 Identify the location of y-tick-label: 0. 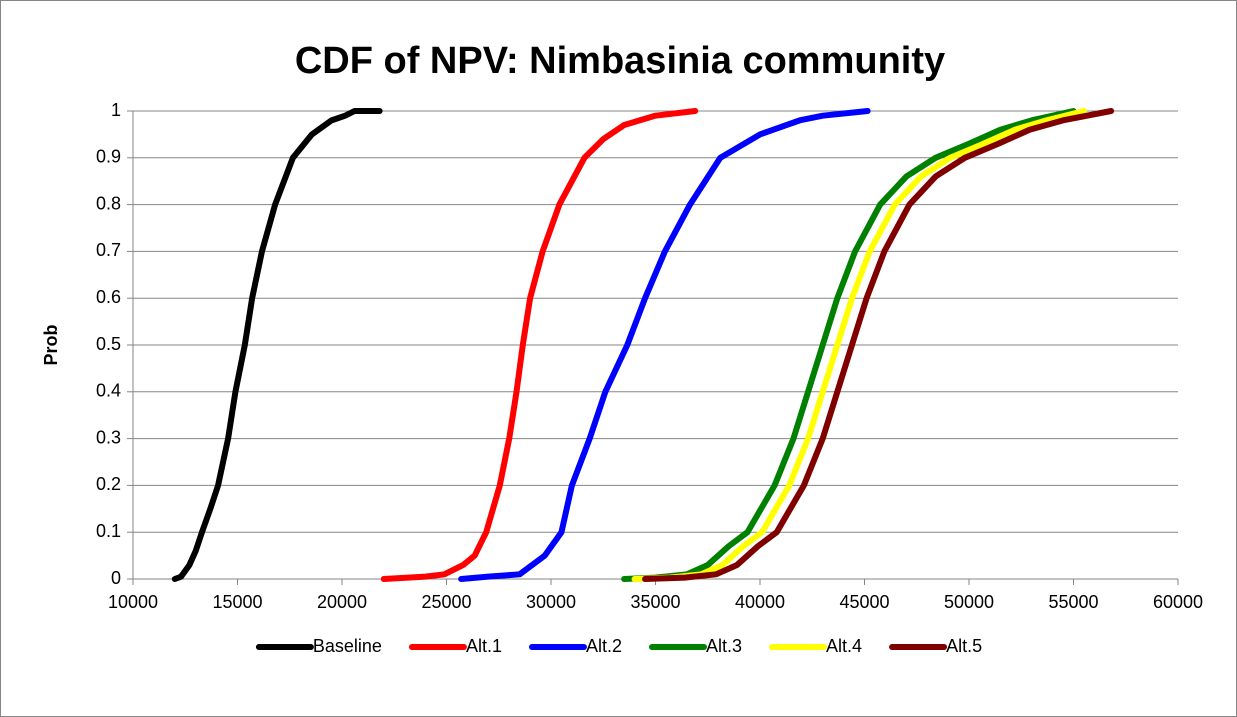
(116, 578).